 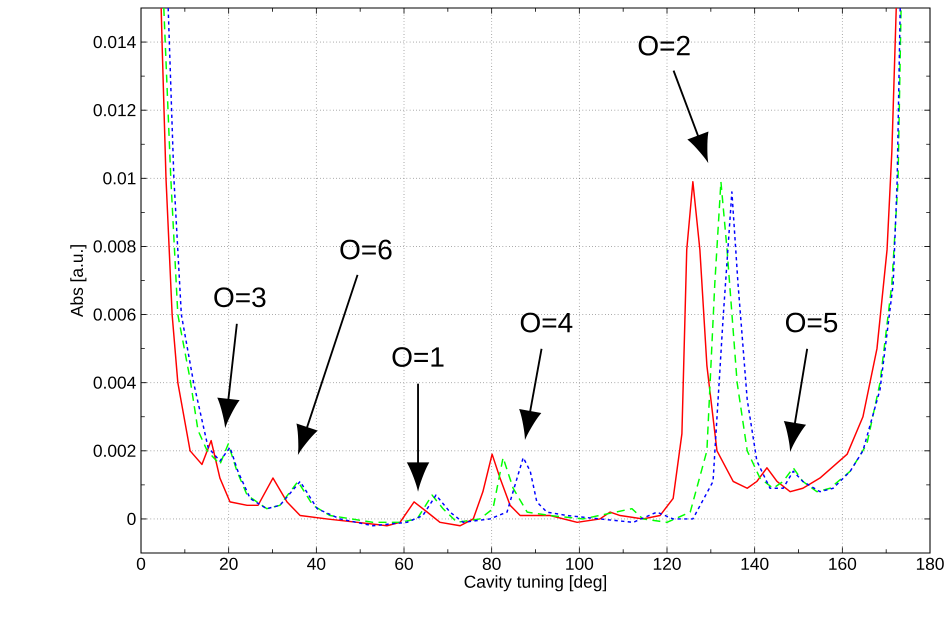 What do you see at coordinates (546, 322) in the screenshot?
I see `annotation: O=4` at bounding box center [546, 322].